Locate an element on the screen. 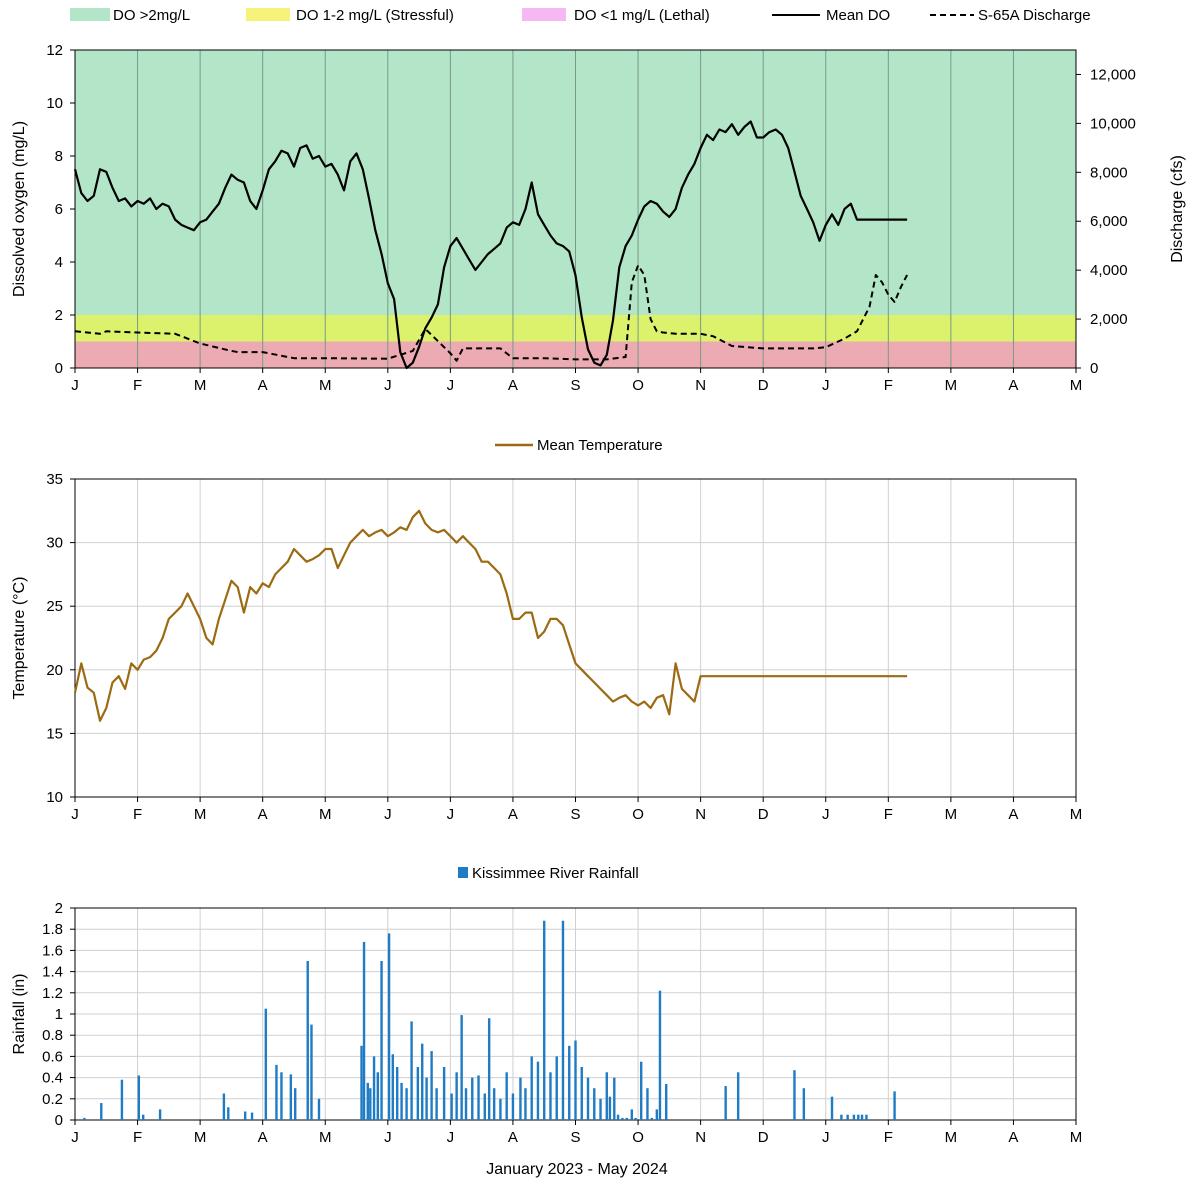 The height and width of the screenshot is (1183, 1197). y-tick-label: 2 is located at coordinates (59, 315).